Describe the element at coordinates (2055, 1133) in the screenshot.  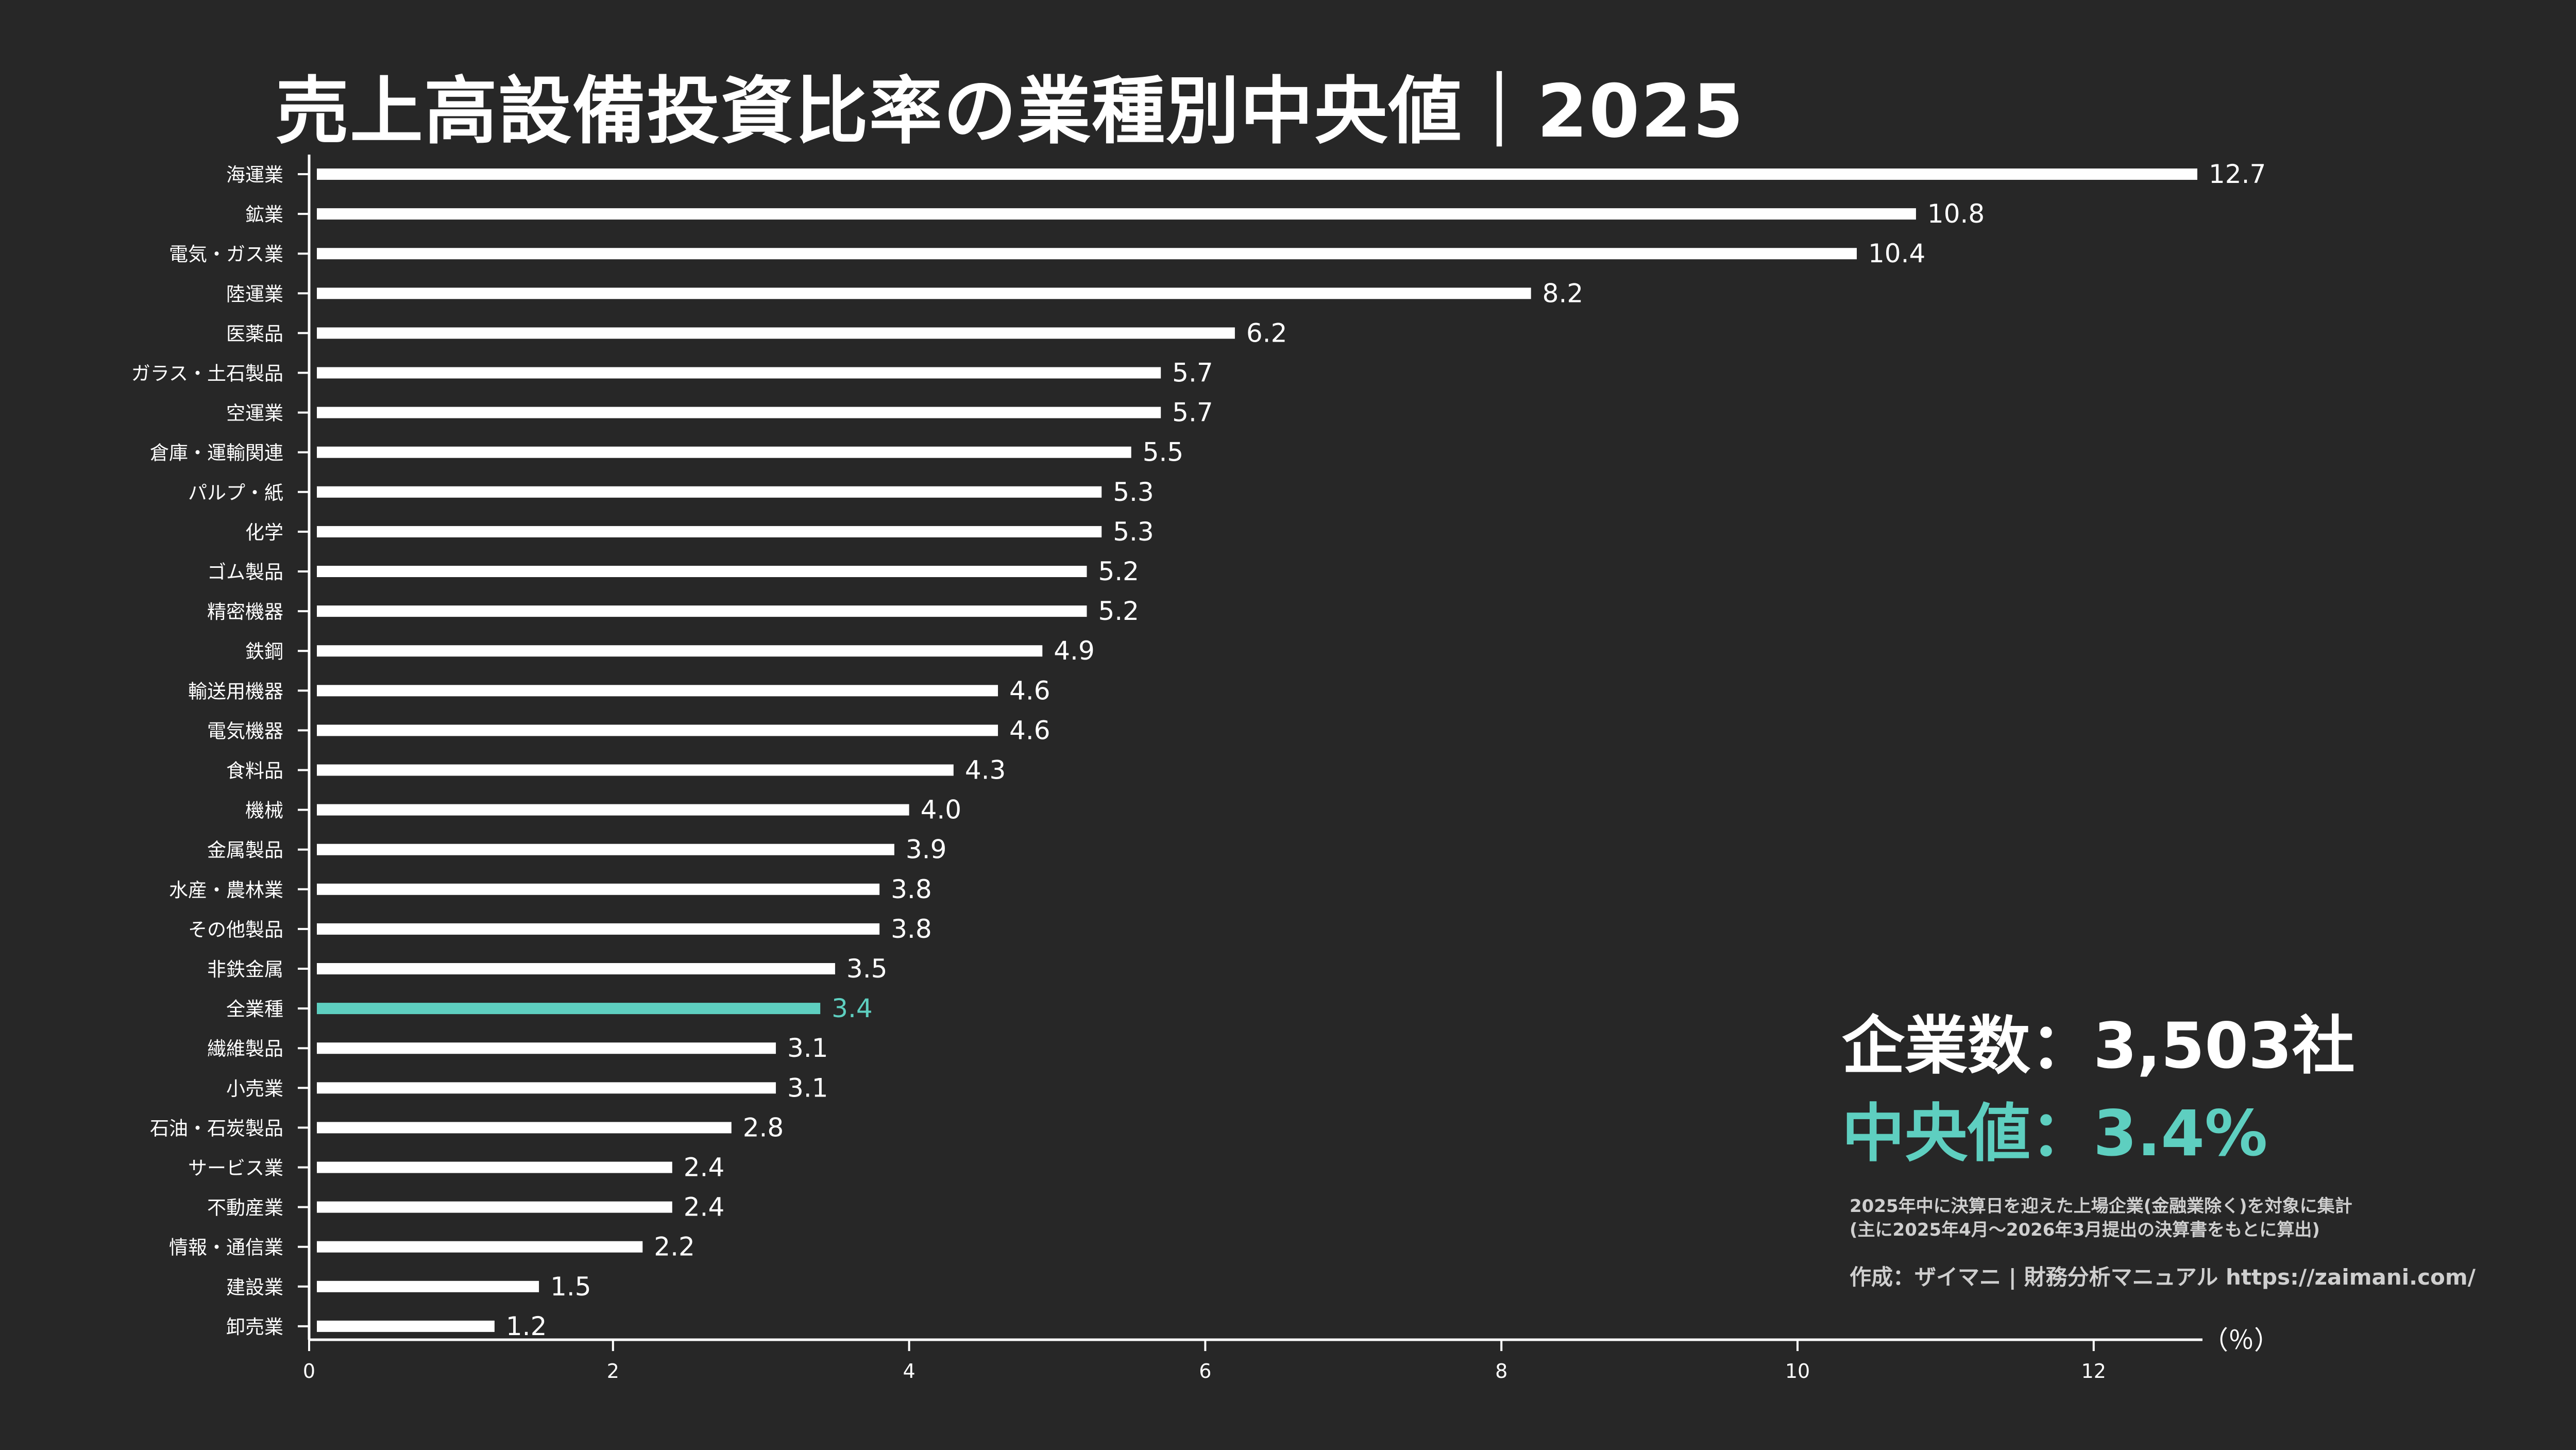
I see `median-value: 中央値：3.4%` at that location.